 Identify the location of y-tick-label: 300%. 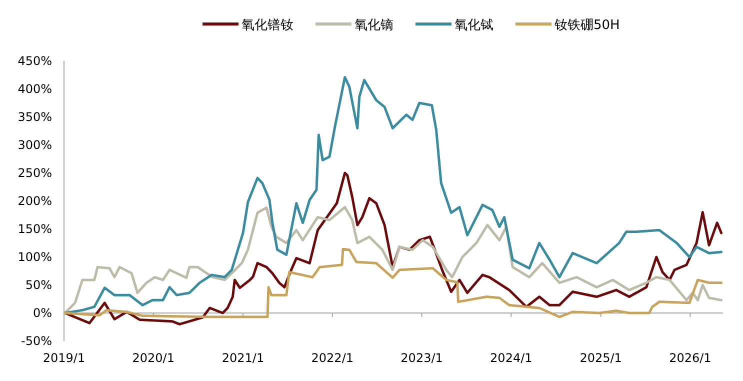
(35, 145).